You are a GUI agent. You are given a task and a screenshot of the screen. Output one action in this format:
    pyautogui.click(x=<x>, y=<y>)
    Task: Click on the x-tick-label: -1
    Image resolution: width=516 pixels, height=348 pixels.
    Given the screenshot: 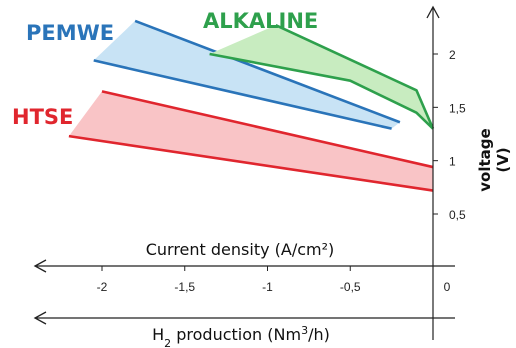 What is the action you would take?
    pyautogui.click(x=267, y=287)
    